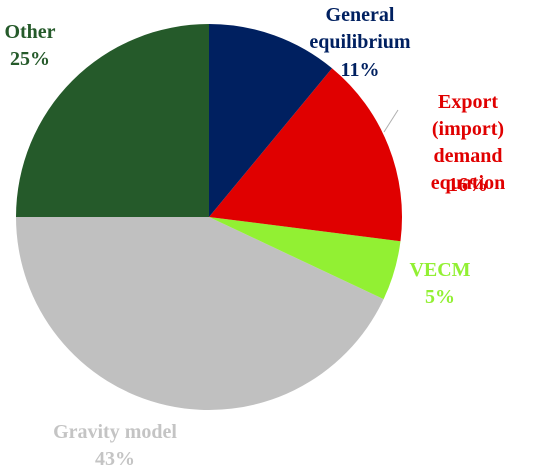 Image resolution: width=550 pixels, height=471 pixels. I want to click on value-label: 16%, so click(468, 185).